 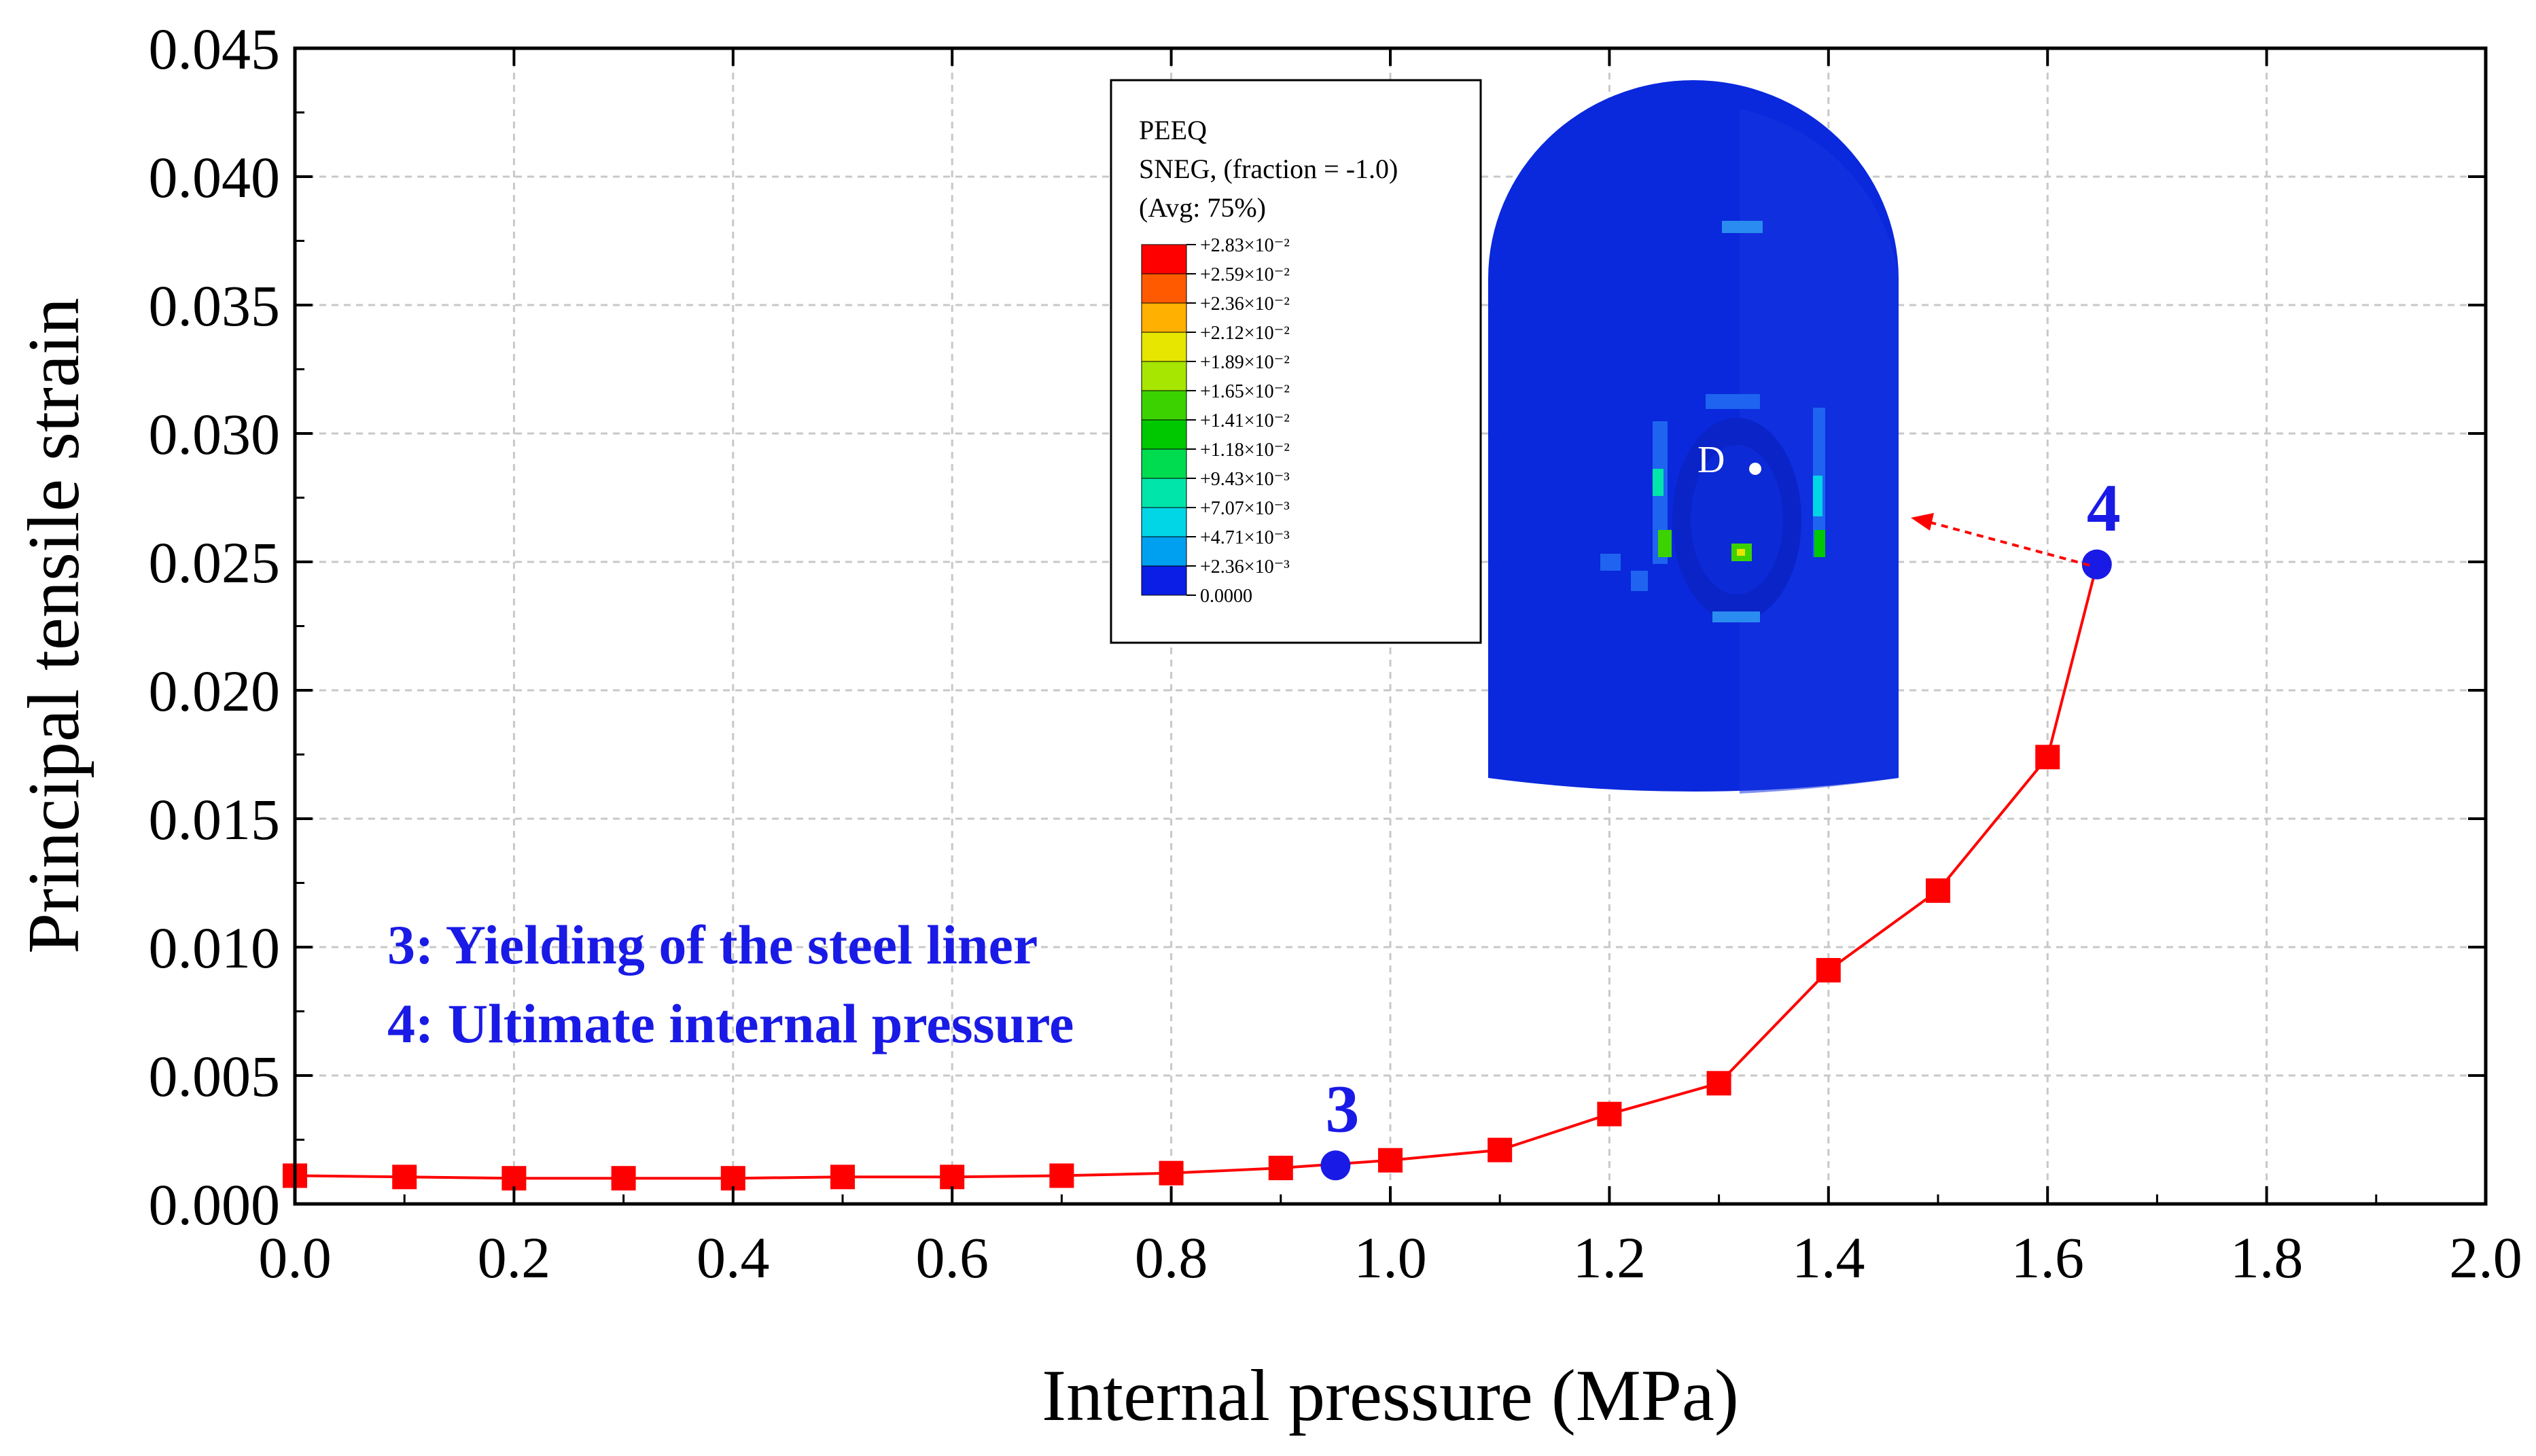 I want to click on y-tick-label: 0.020, so click(x=215, y=691).